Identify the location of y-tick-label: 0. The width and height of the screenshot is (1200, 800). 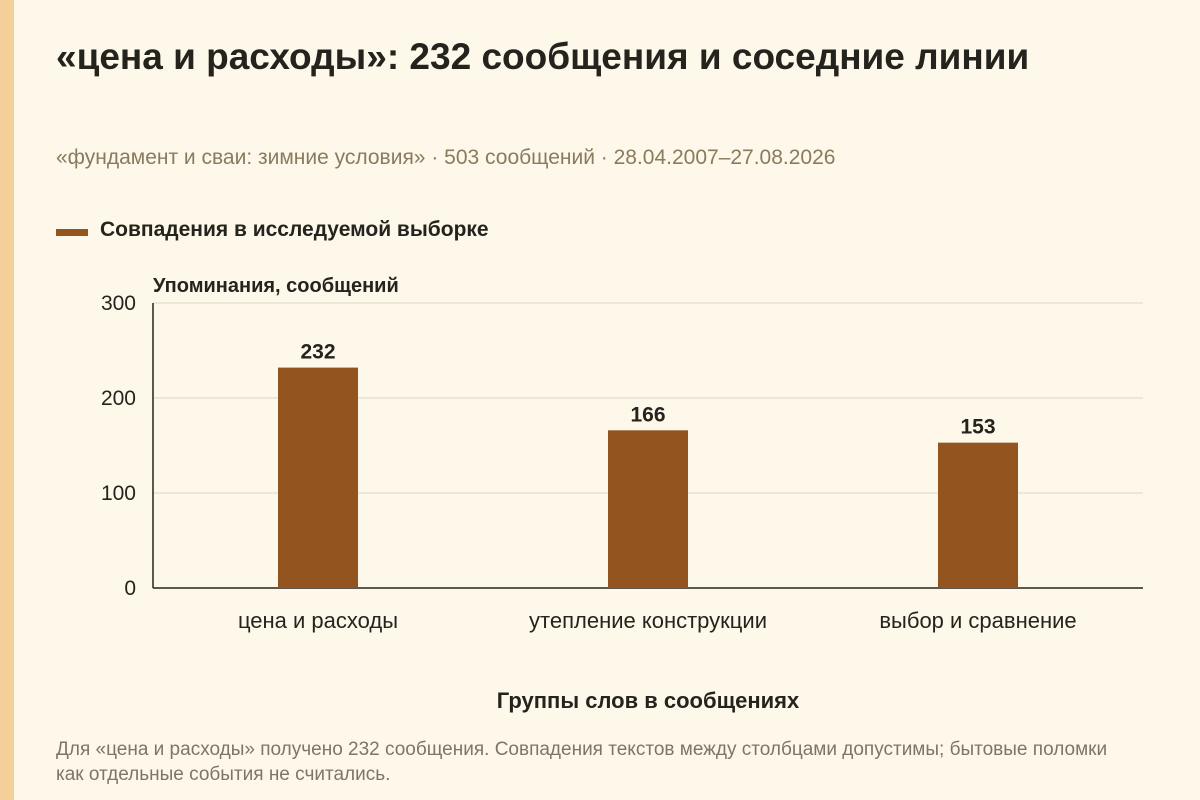
(130, 588).